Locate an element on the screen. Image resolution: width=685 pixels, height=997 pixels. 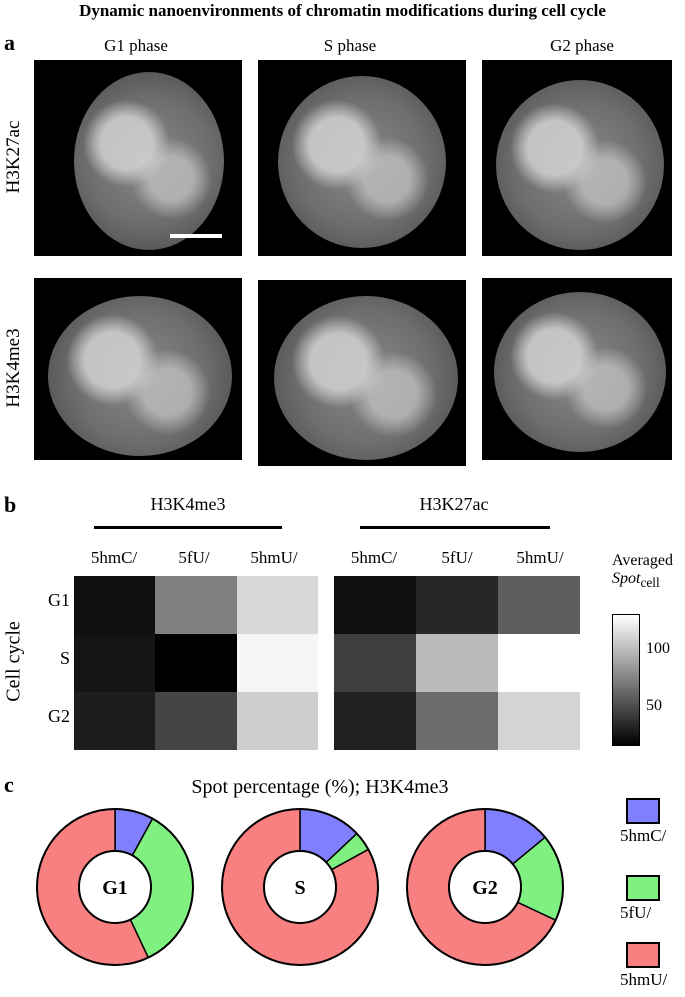
legend-swatch-5fu is located at coordinates (643, 888).